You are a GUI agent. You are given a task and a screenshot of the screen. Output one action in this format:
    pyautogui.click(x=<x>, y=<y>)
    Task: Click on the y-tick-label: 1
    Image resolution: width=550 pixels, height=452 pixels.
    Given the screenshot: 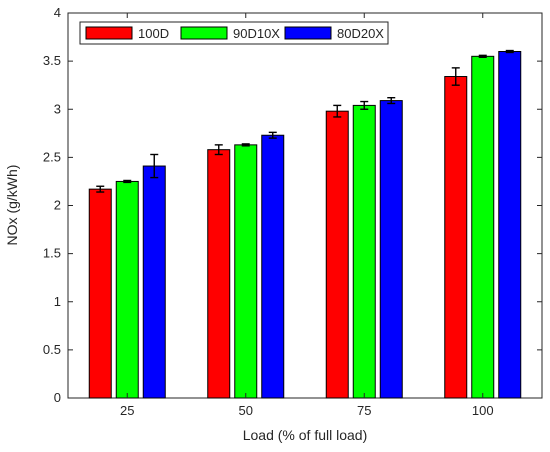 What is the action you would take?
    pyautogui.click(x=57, y=301)
    